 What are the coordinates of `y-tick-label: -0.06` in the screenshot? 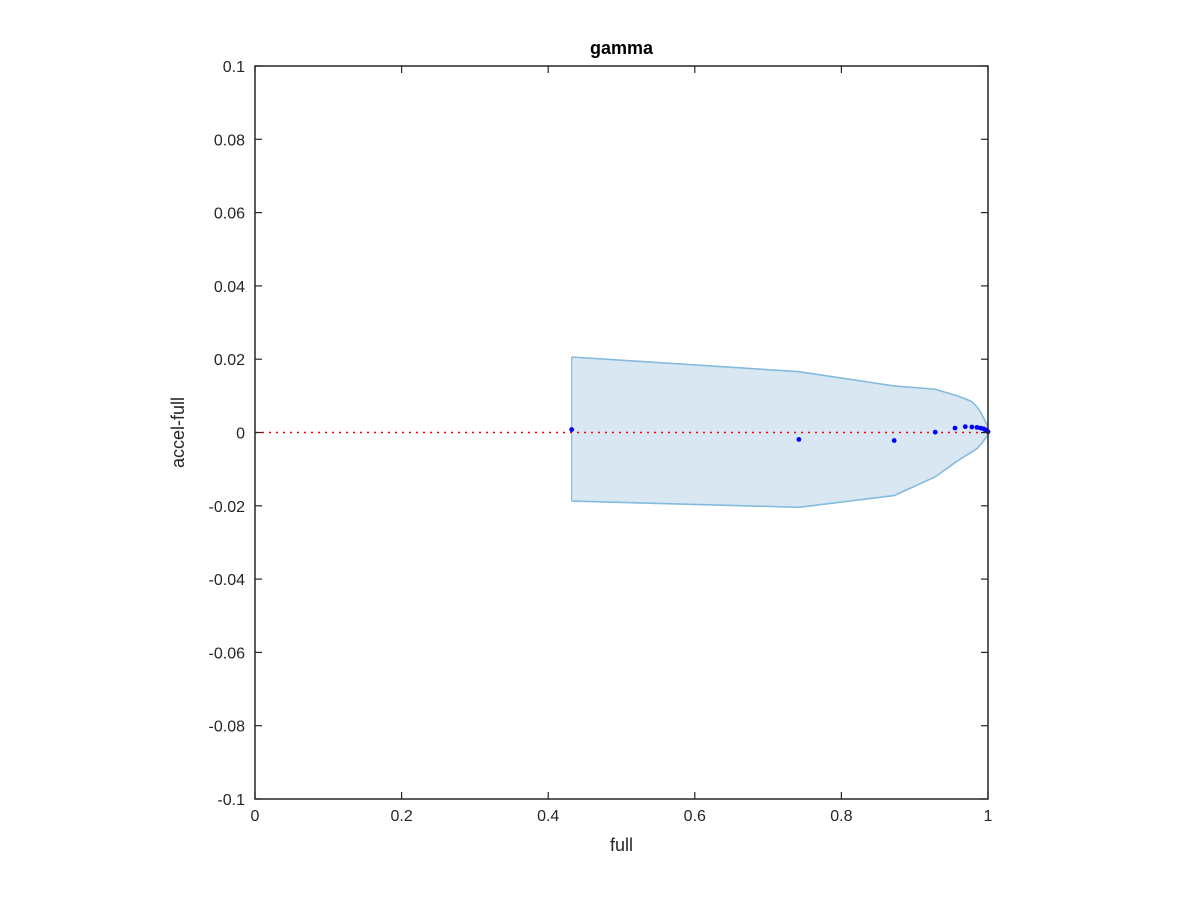 It's located at (227, 653).